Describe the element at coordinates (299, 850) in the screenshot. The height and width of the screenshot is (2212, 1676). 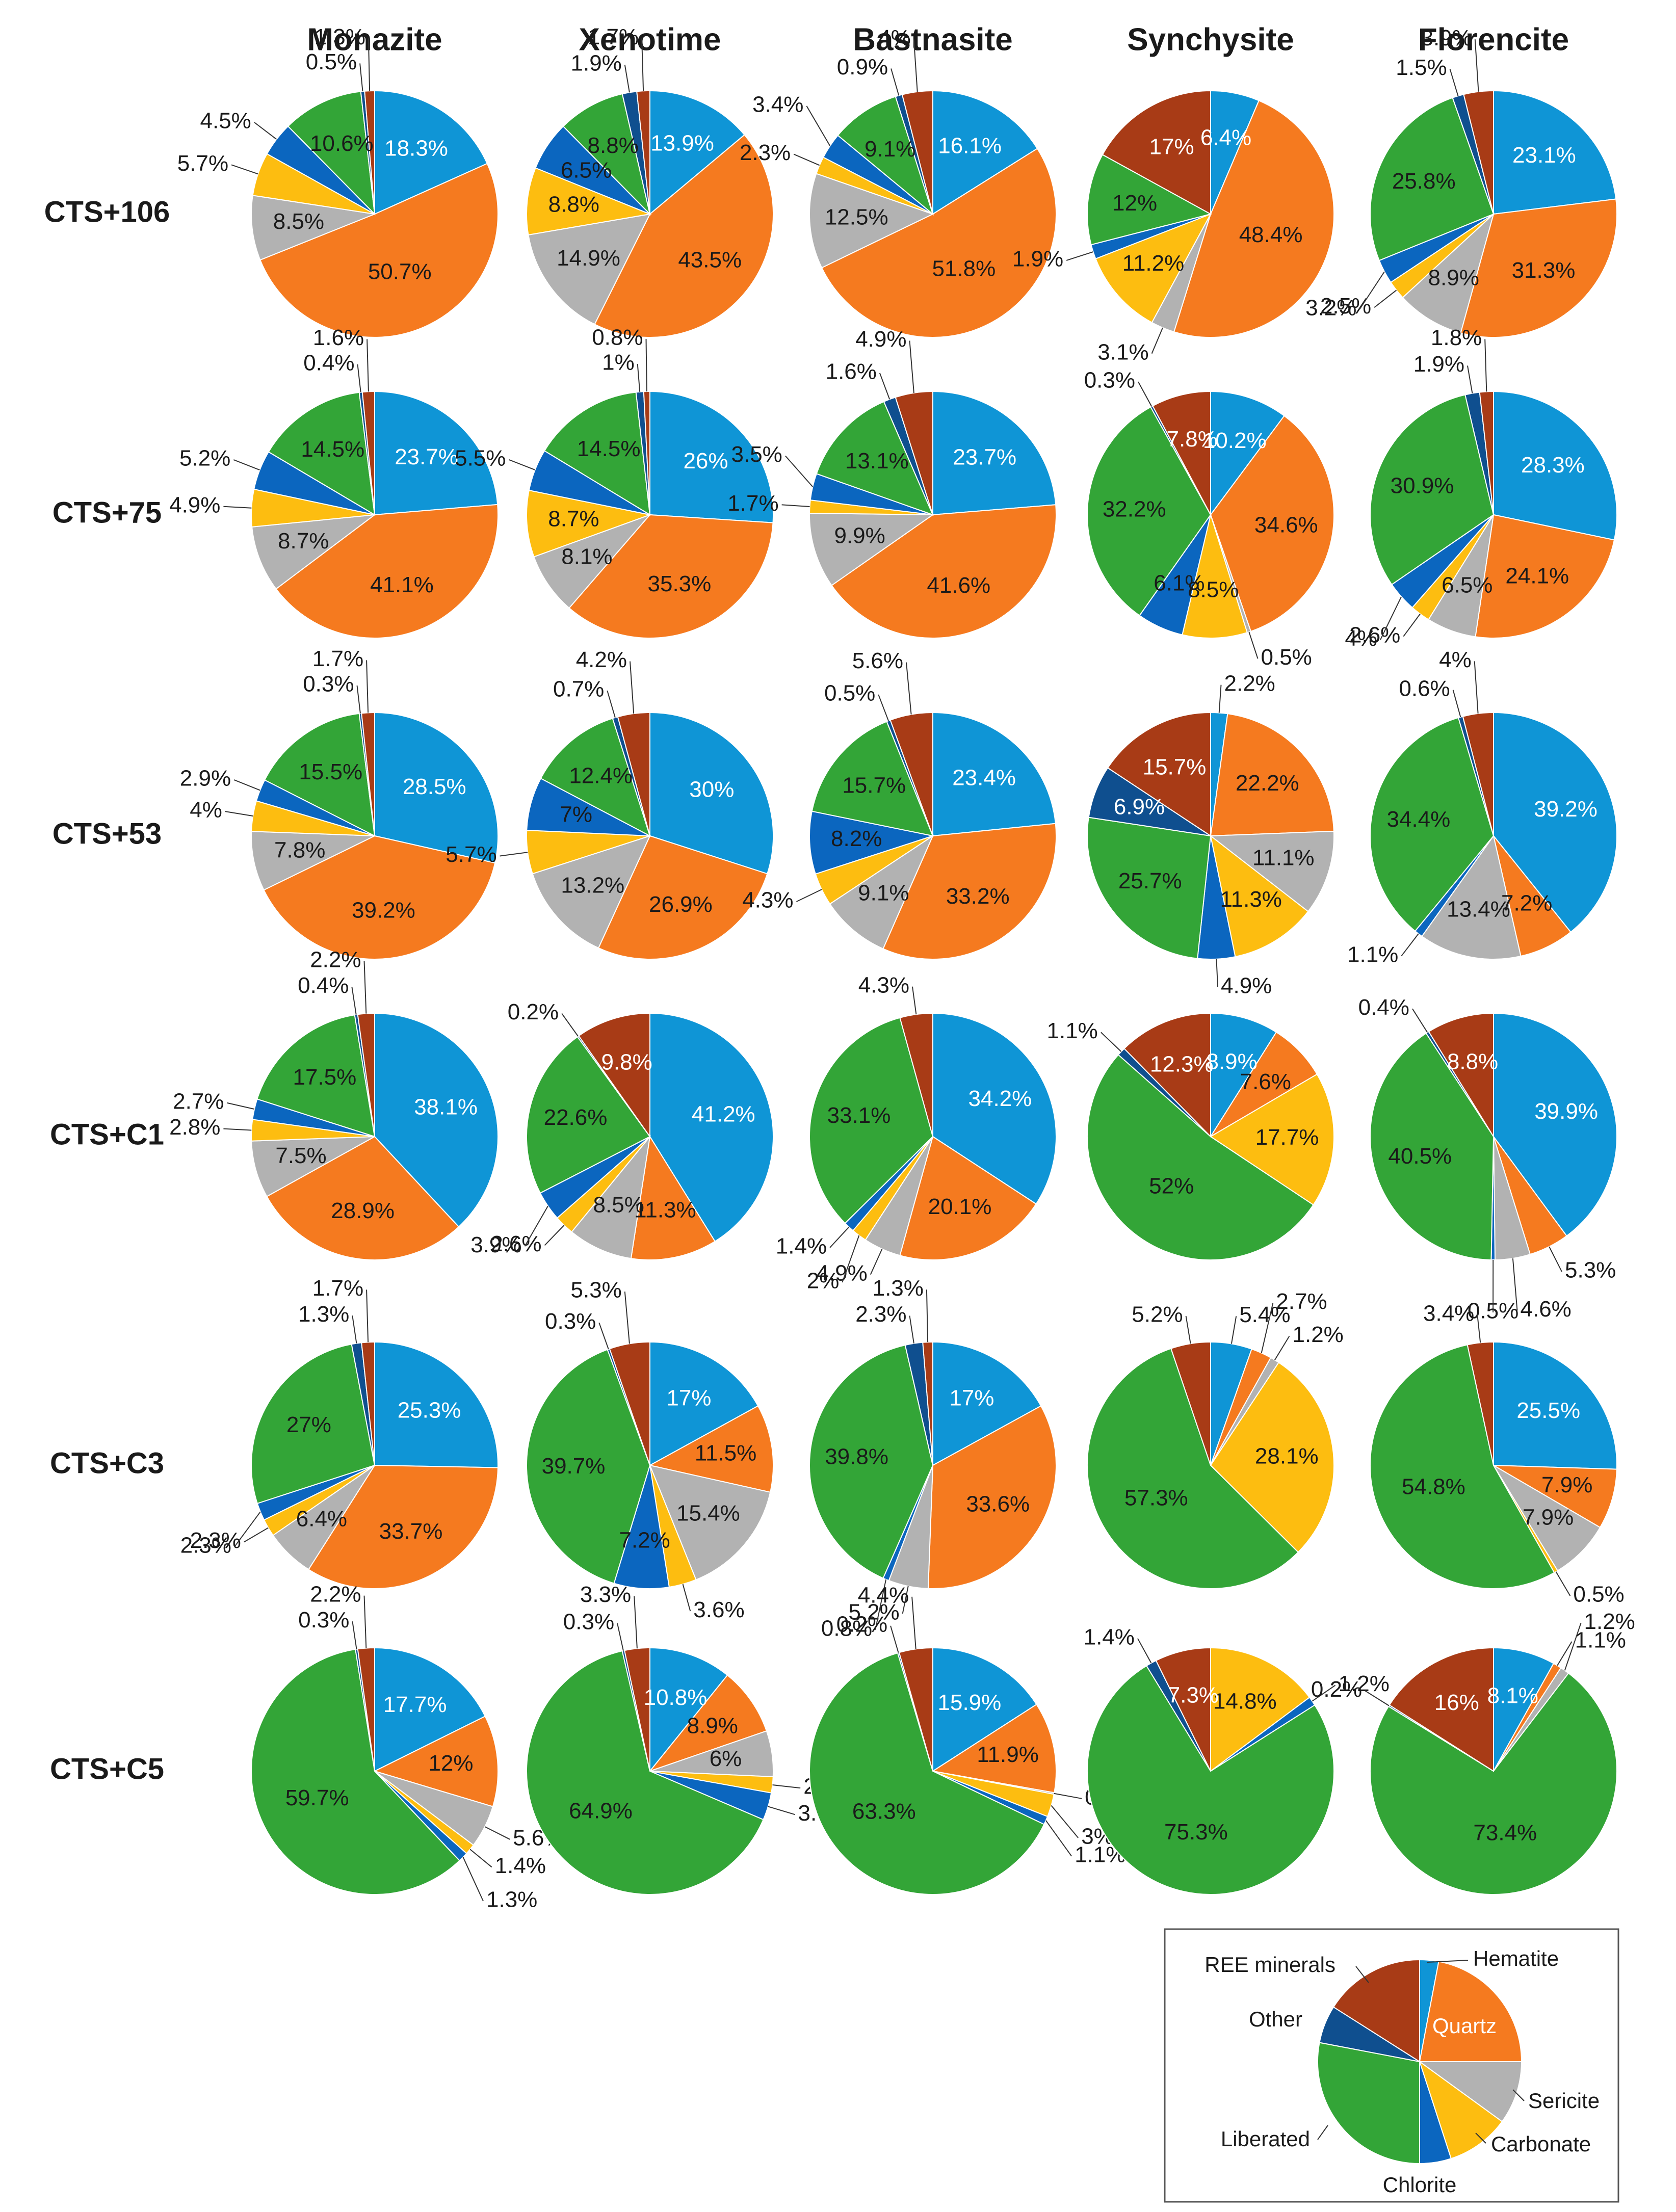
I see `pie-cts-53-monazite-label-sericite: 7.8%` at that location.